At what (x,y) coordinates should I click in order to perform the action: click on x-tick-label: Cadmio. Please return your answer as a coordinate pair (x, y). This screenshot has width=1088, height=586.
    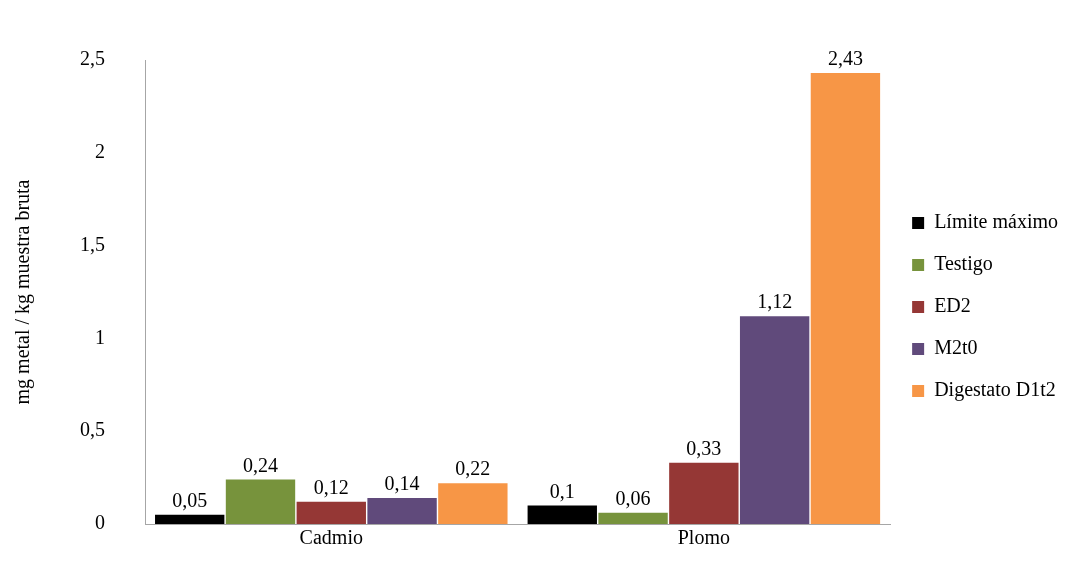
    Looking at the image, I should click on (331, 537).